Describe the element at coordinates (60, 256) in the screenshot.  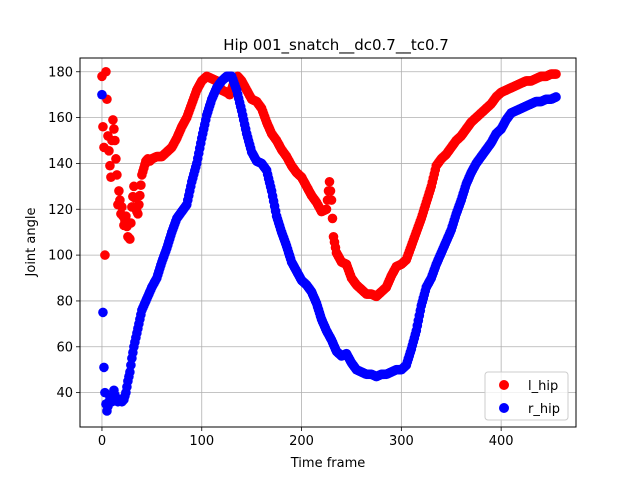
I see `y-tick-label: 100` at that location.